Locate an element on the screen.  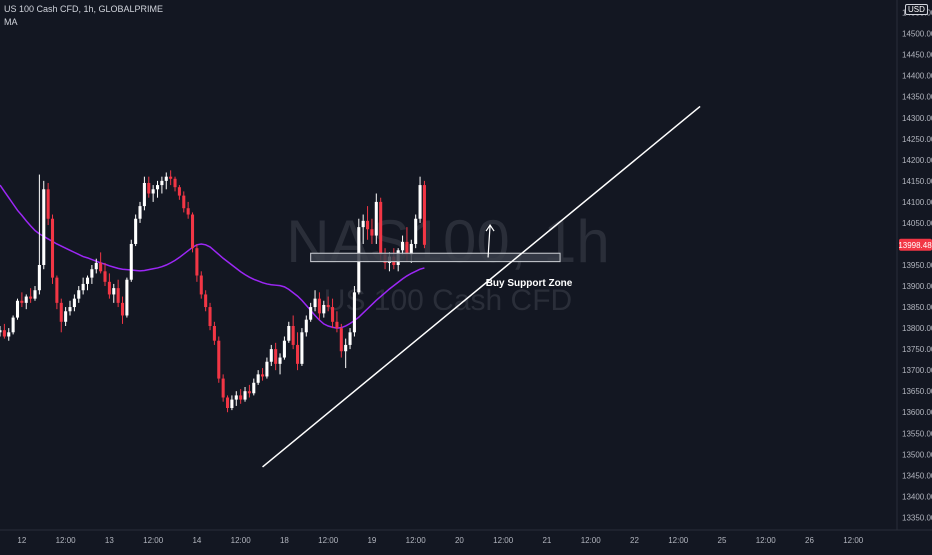
price-tick-label: 13400.00 is located at coordinates (917, 496).